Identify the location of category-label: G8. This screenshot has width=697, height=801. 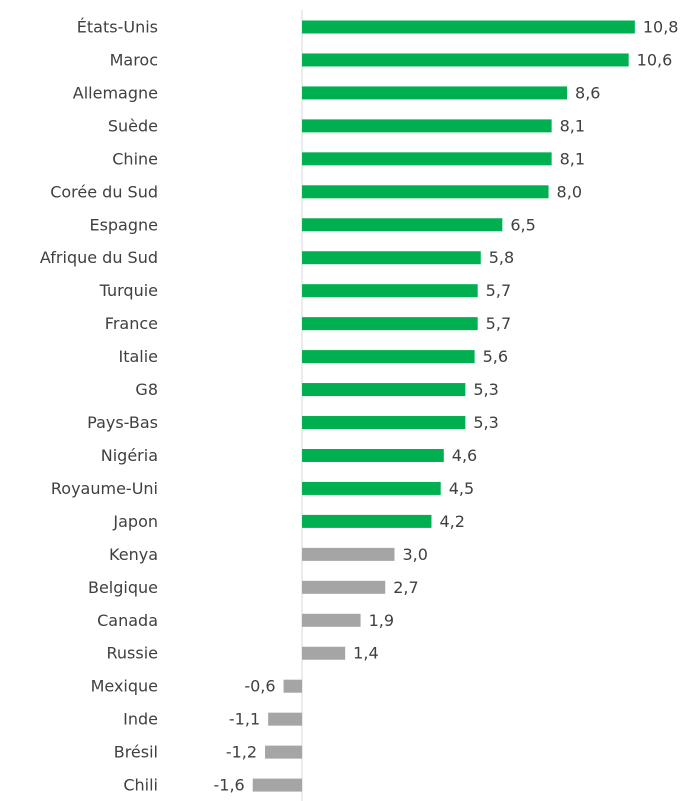
(146, 389).